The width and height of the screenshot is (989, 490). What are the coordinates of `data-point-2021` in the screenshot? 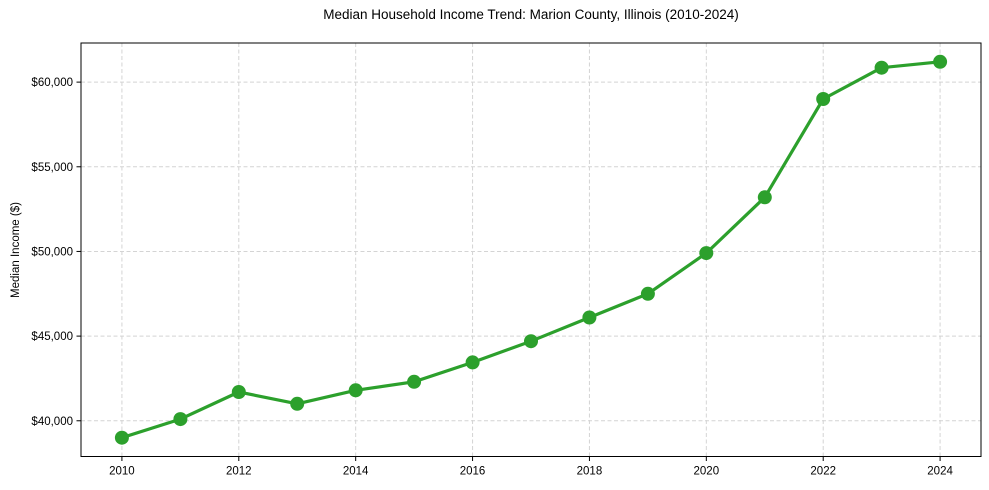 It's located at (764, 197).